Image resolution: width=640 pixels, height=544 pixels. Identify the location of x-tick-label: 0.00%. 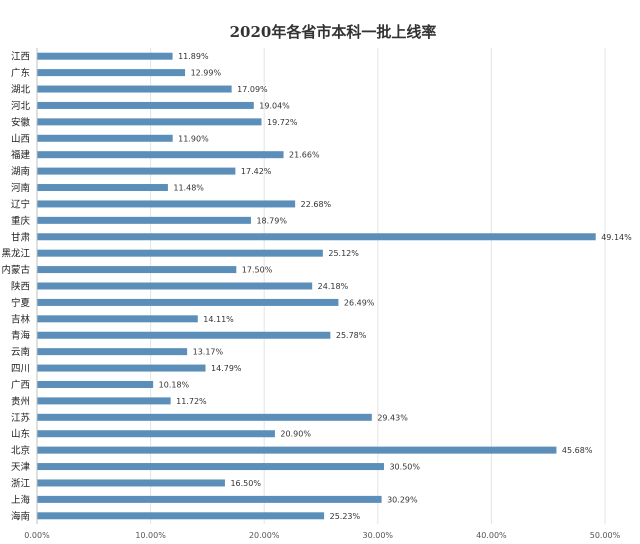
(37, 535).